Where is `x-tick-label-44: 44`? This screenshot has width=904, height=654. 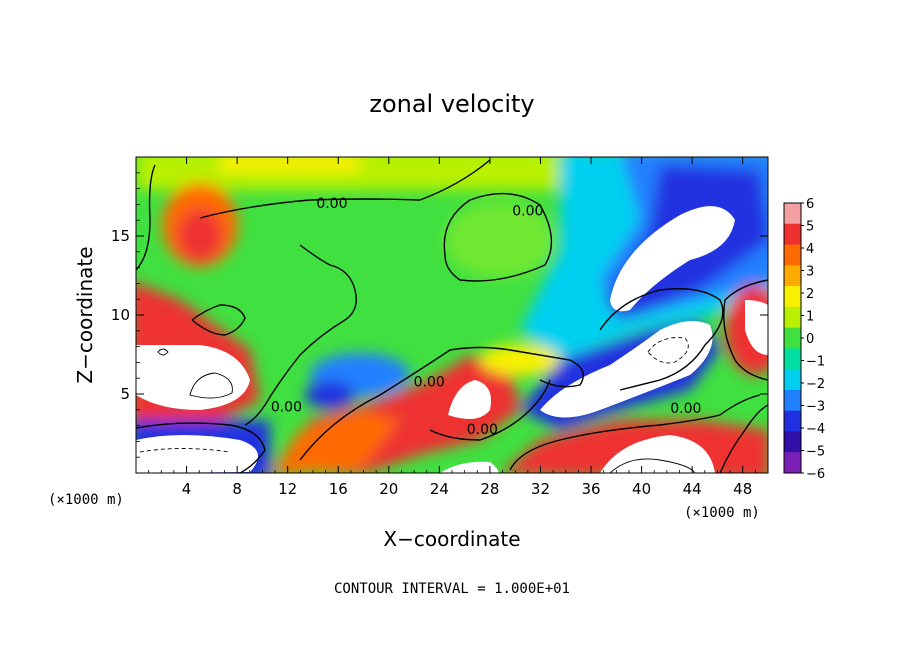 x-tick-label-44: 44 is located at coordinates (692, 489).